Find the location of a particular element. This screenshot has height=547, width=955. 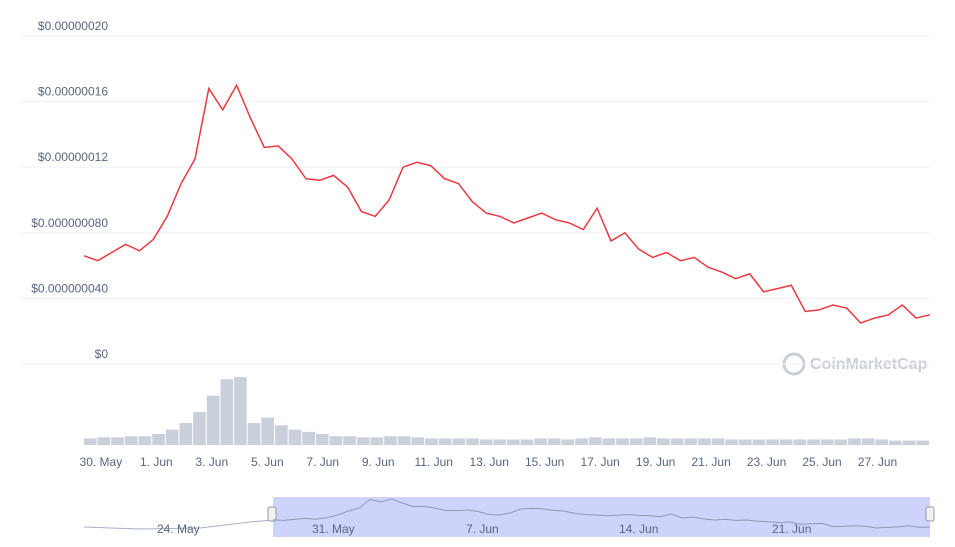

y-tick-label: $0.00000016 is located at coordinates (73, 92).